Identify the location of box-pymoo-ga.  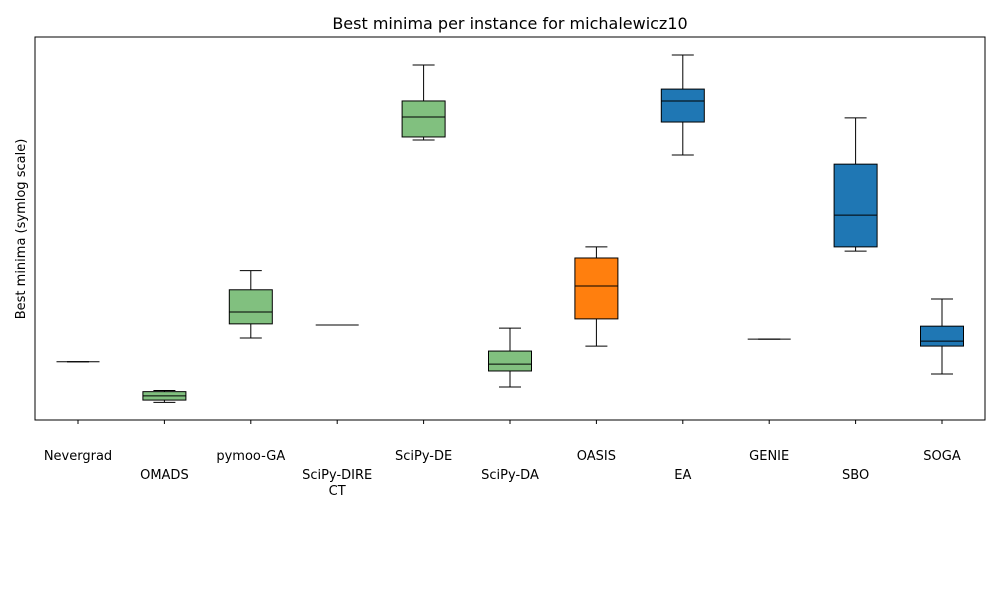
(250, 304).